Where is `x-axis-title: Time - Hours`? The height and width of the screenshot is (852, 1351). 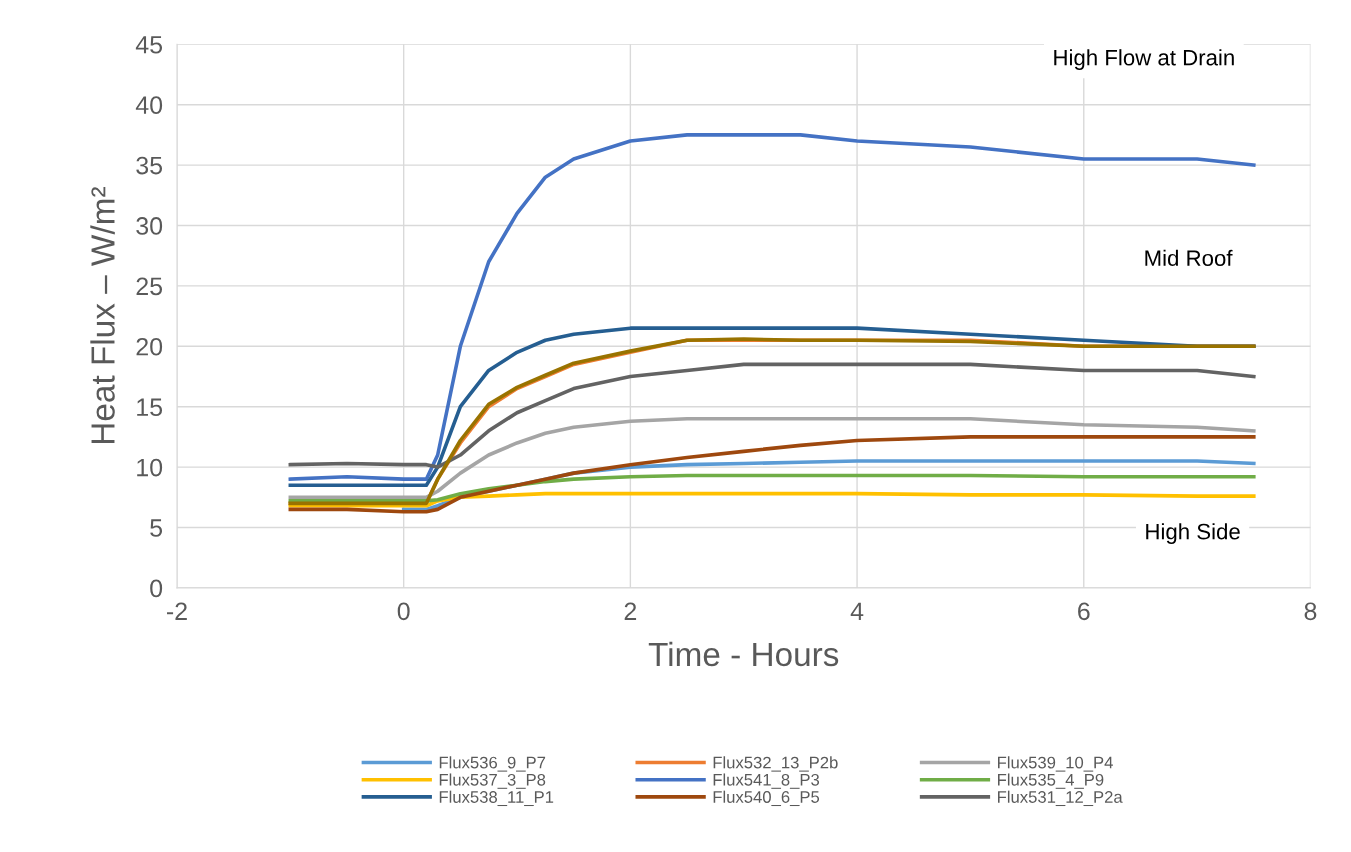 x-axis-title: Time - Hours is located at coordinates (743, 654).